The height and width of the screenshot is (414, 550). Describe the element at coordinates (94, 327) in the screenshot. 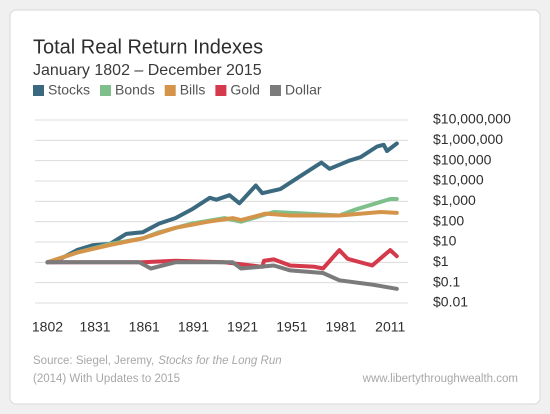

I see `x-tick-label: 1831` at that location.